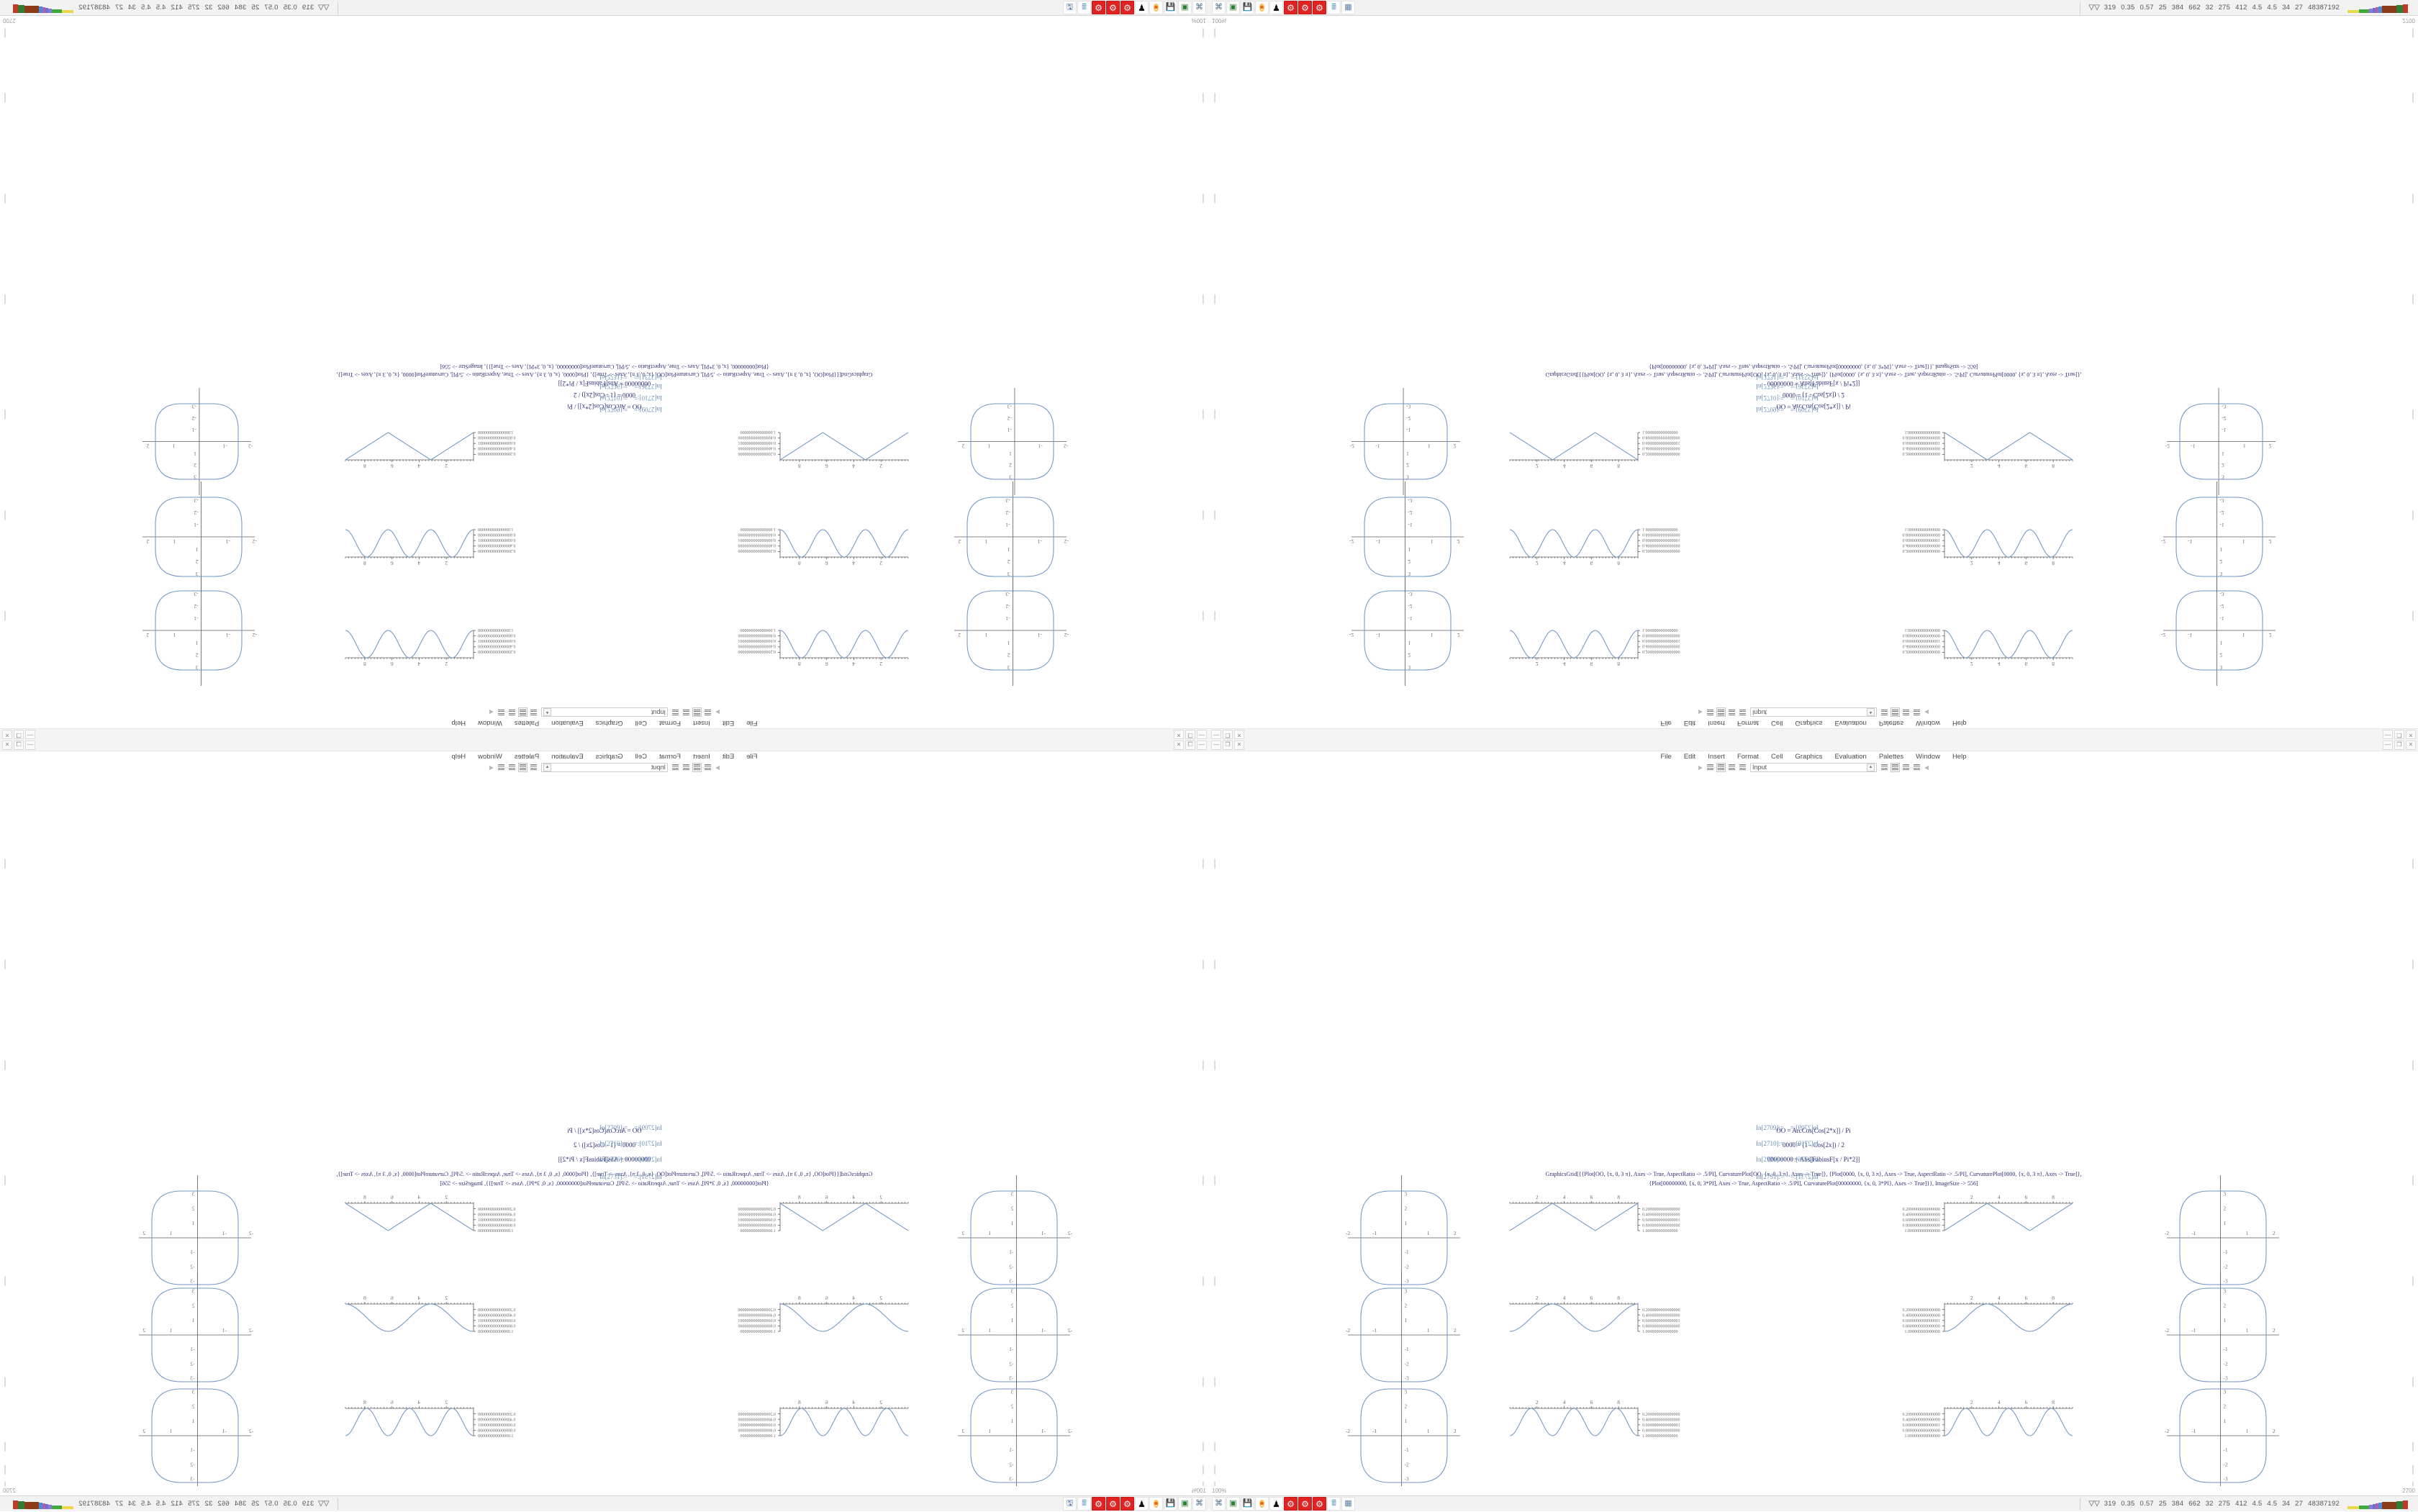 The height and width of the screenshot is (1512, 2418). What do you see at coordinates (1209, 8) in the screenshot?
I see `panel-task-icons-top` at bounding box center [1209, 8].